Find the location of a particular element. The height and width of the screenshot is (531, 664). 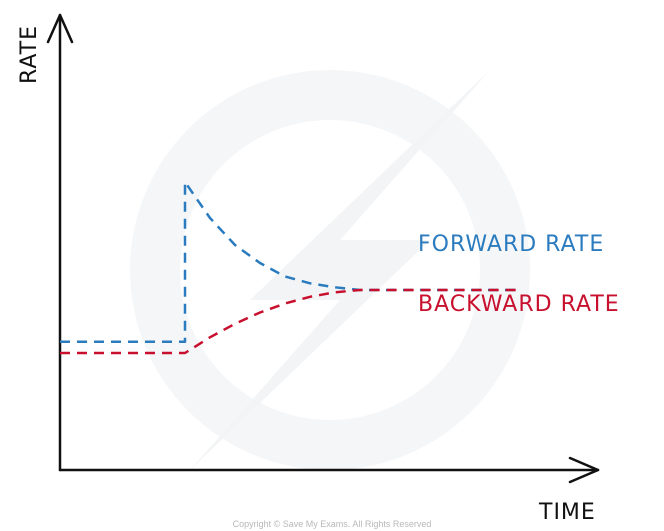

y-axis-label: RATE is located at coordinates (29, 54).